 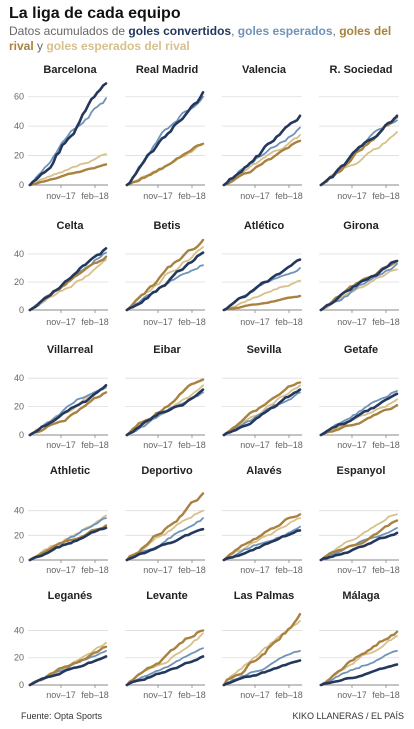 I want to click on team-panel: nov–17 feb–18 R. Sociedad, so click(x=359, y=132).